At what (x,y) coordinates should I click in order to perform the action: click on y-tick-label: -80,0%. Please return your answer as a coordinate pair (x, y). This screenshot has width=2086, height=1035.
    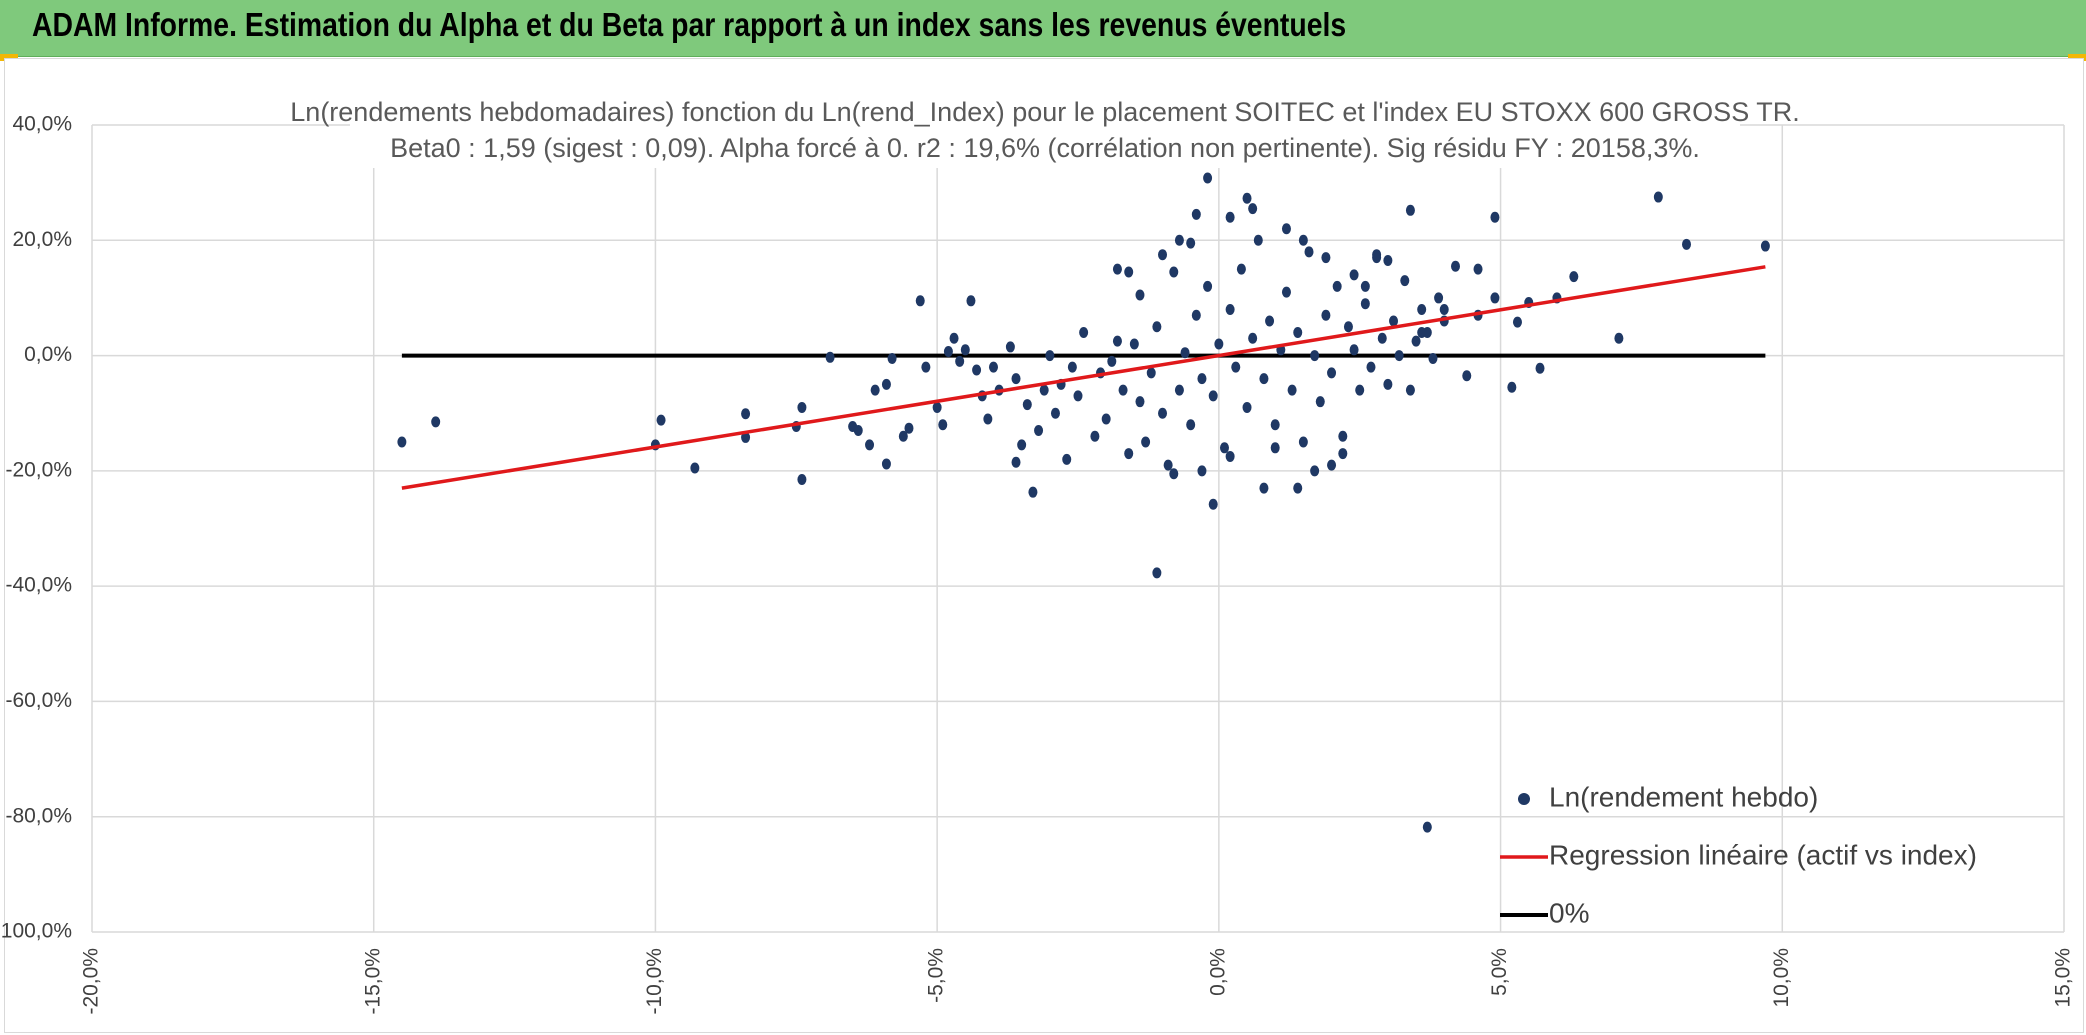
    Looking at the image, I should click on (38, 815).